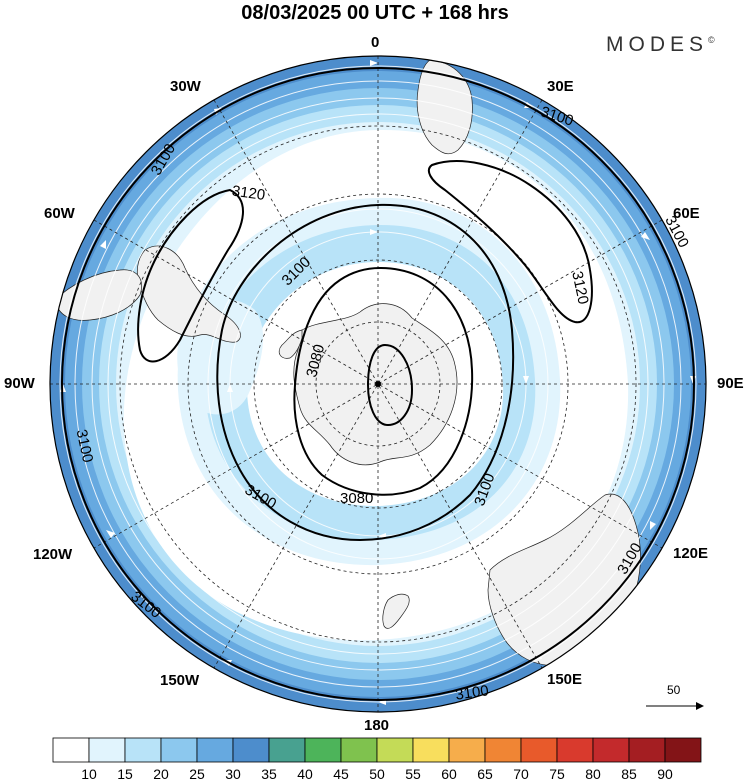 This screenshot has width=750, height=782. Describe the element at coordinates (197, 774) in the screenshot. I see `legend-tick-label: 25` at that location.